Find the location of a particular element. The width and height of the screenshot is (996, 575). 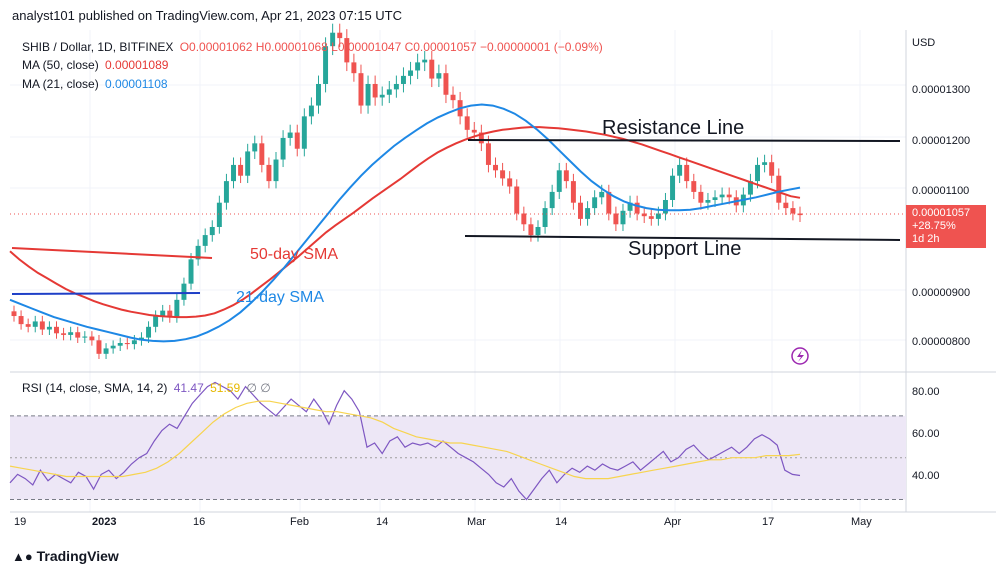

ma50-legend-value: 0.00001089 is located at coordinates (137, 65).